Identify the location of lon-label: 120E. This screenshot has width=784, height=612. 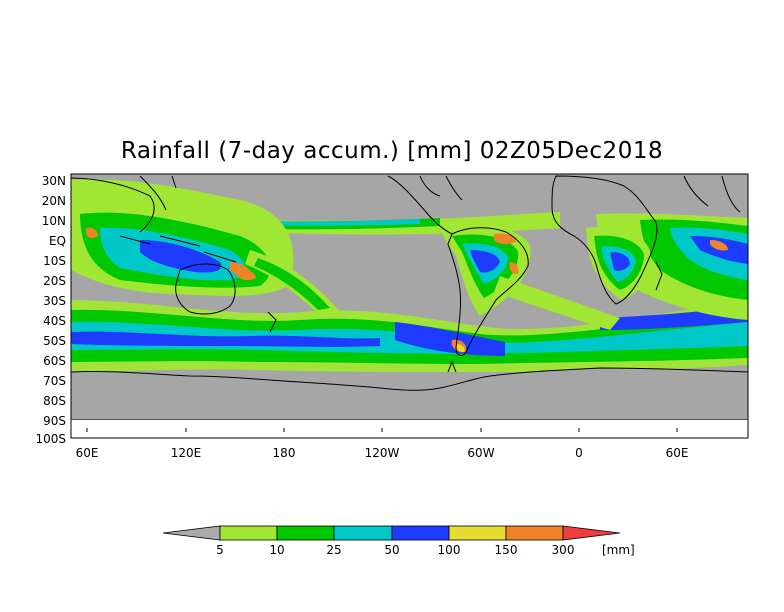
(186, 453).